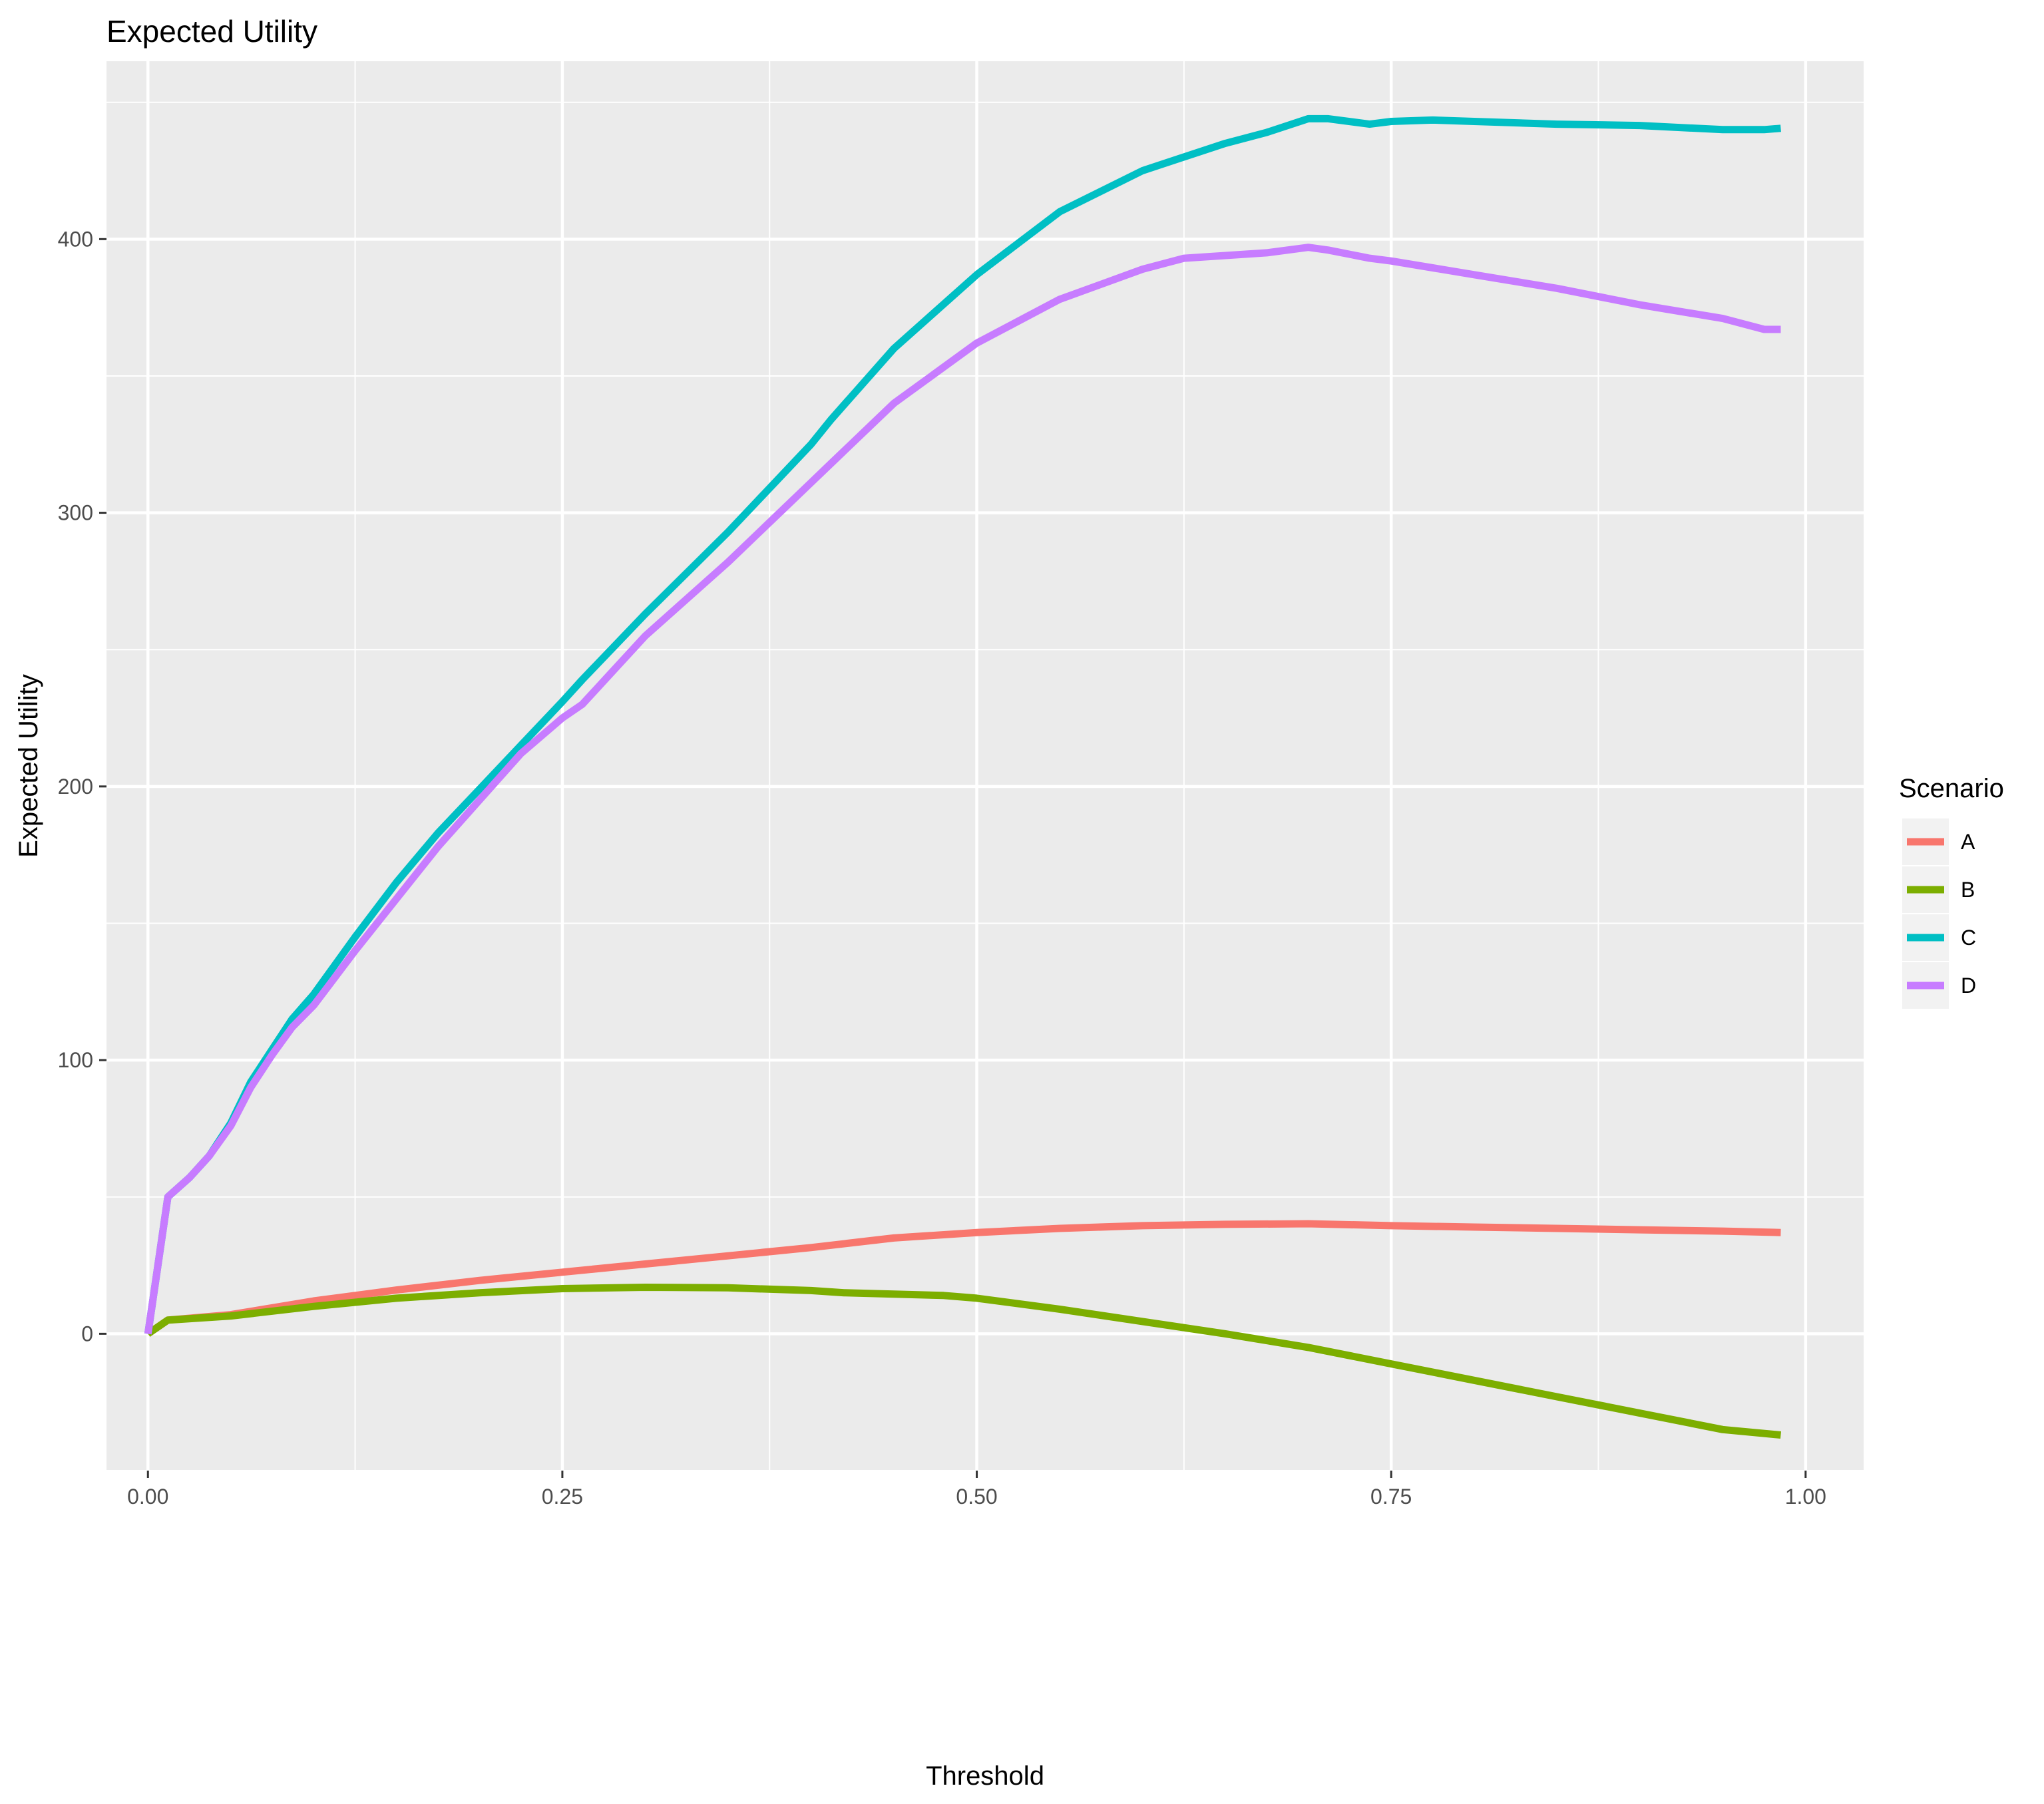  I want to click on y-tick-label: 0, so click(87, 1334).